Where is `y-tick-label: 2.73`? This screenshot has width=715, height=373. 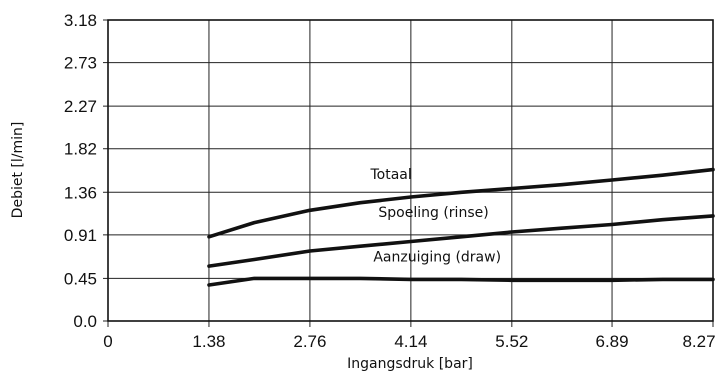
y-tick-label: 2.73 is located at coordinates (80, 63).